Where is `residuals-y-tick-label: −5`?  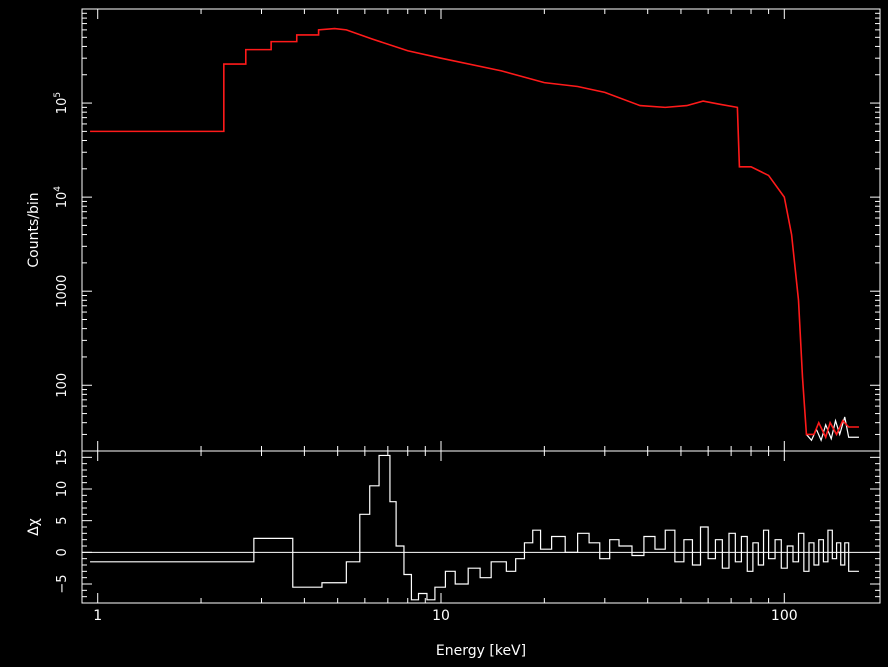 residuals-y-tick-label: −5 is located at coordinates (62, 583).